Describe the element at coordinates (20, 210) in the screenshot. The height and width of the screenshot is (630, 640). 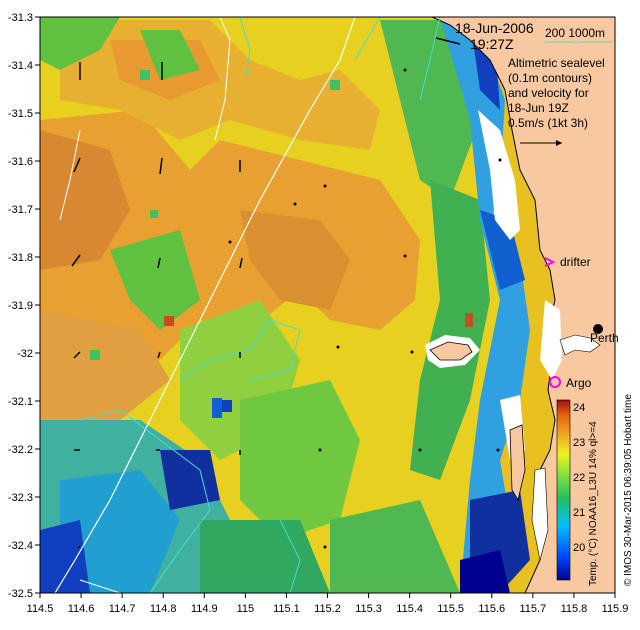
I see `y-tick-label: -31.7` at that location.